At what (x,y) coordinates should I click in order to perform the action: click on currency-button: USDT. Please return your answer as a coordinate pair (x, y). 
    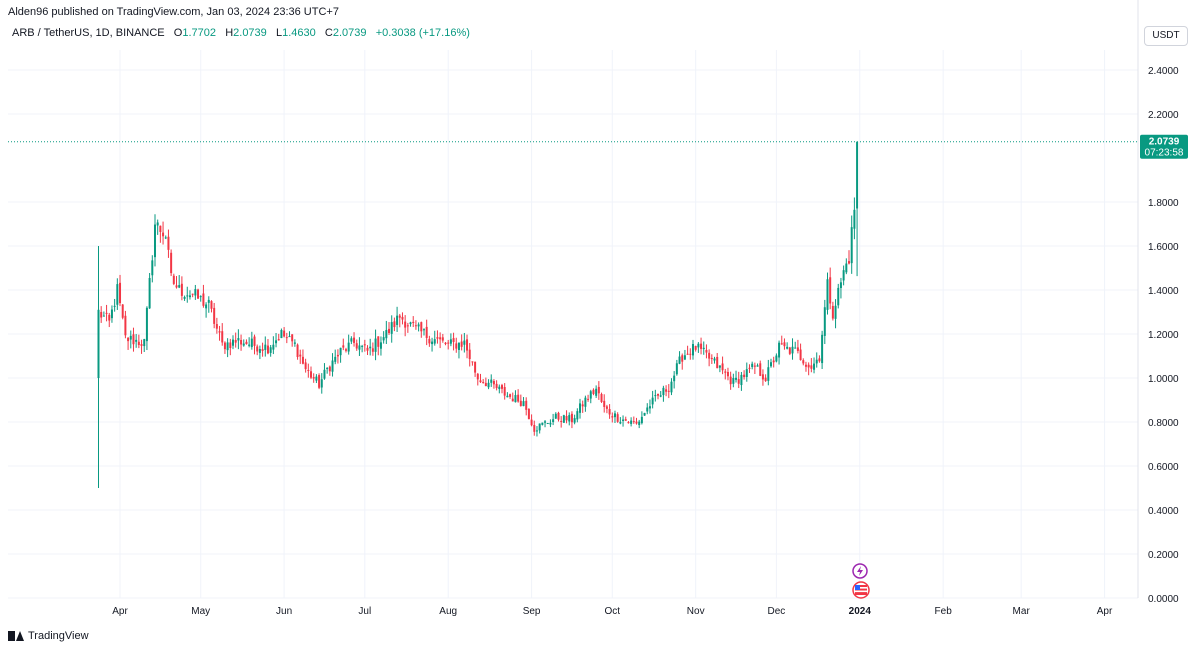
    Looking at the image, I should click on (1166, 36).